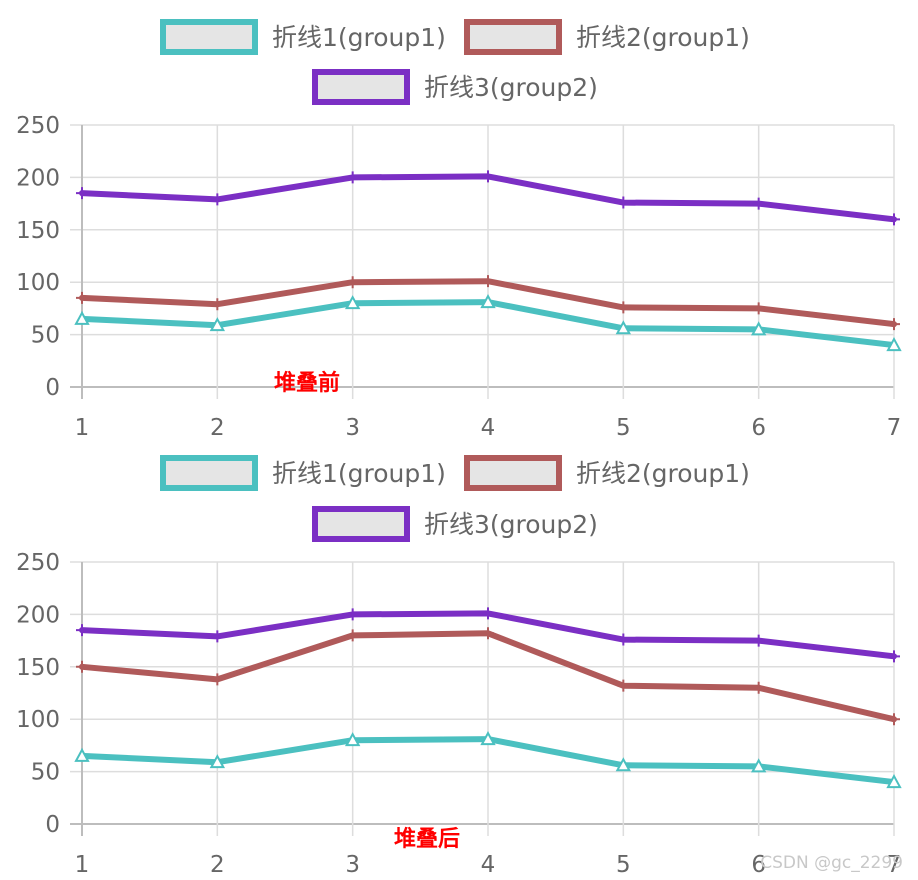 This screenshot has width=918, height=880. Describe the element at coordinates (307, 383) in the screenshot. I see `chart-annotation: 堆叠前` at that location.